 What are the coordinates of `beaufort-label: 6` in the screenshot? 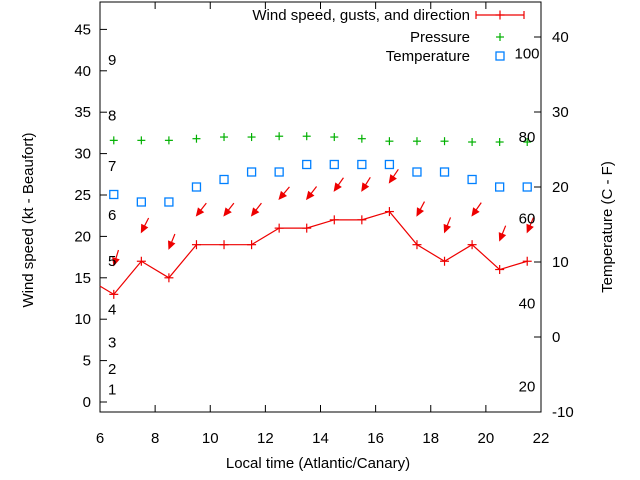 It's located at (112, 215).